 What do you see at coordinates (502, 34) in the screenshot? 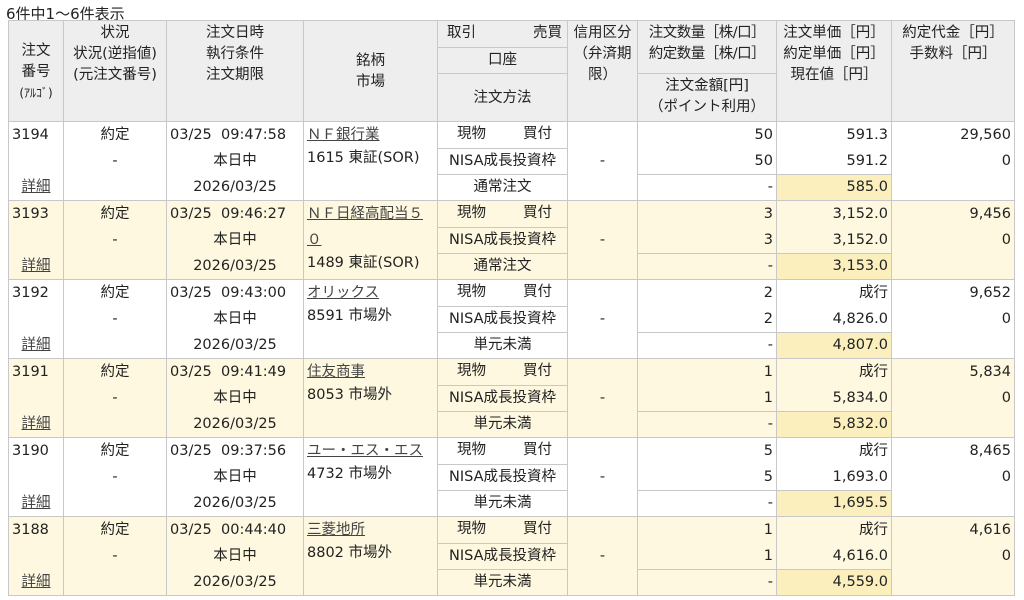
I see `header-trade-side: 取引 売買` at bounding box center [502, 34].